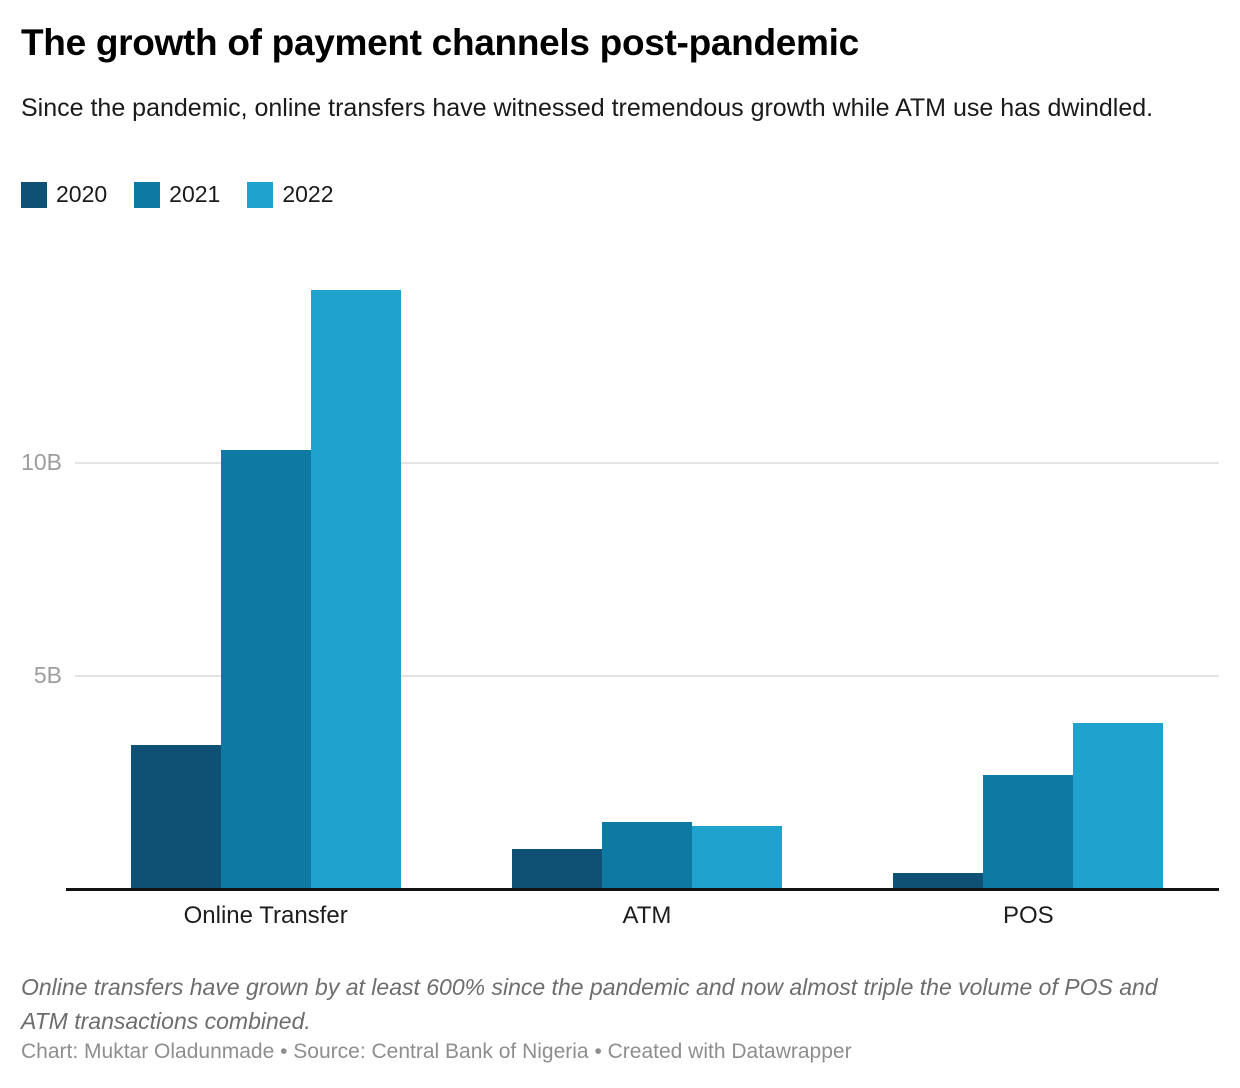  Describe the element at coordinates (1028, 832) in the screenshot. I see `bar-pos-2021` at that location.